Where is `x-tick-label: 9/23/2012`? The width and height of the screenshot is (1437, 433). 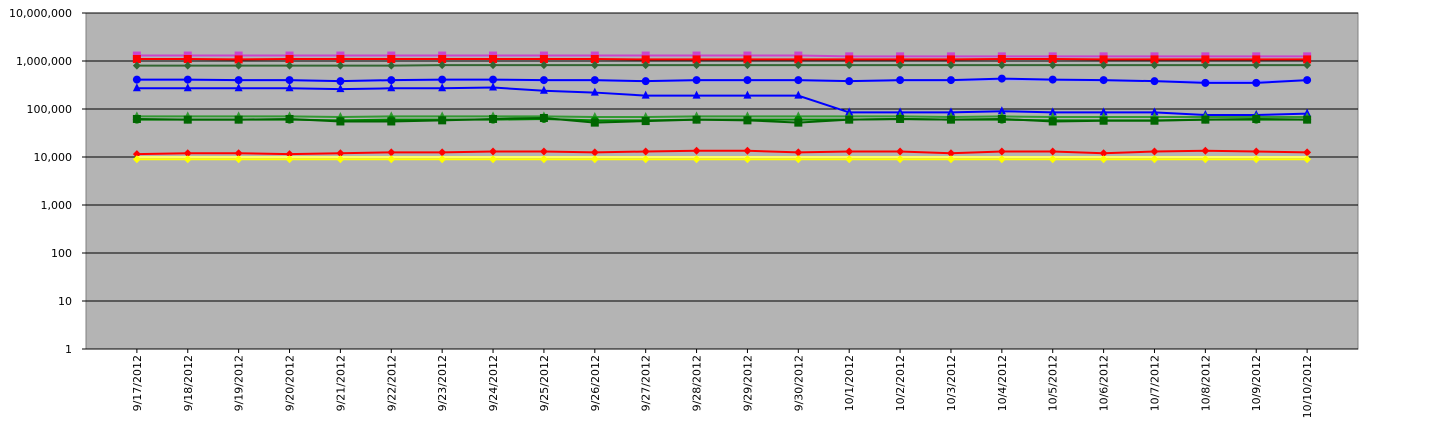 x-tick-label: 9/23/2012 is located at coordinates (442, 383).